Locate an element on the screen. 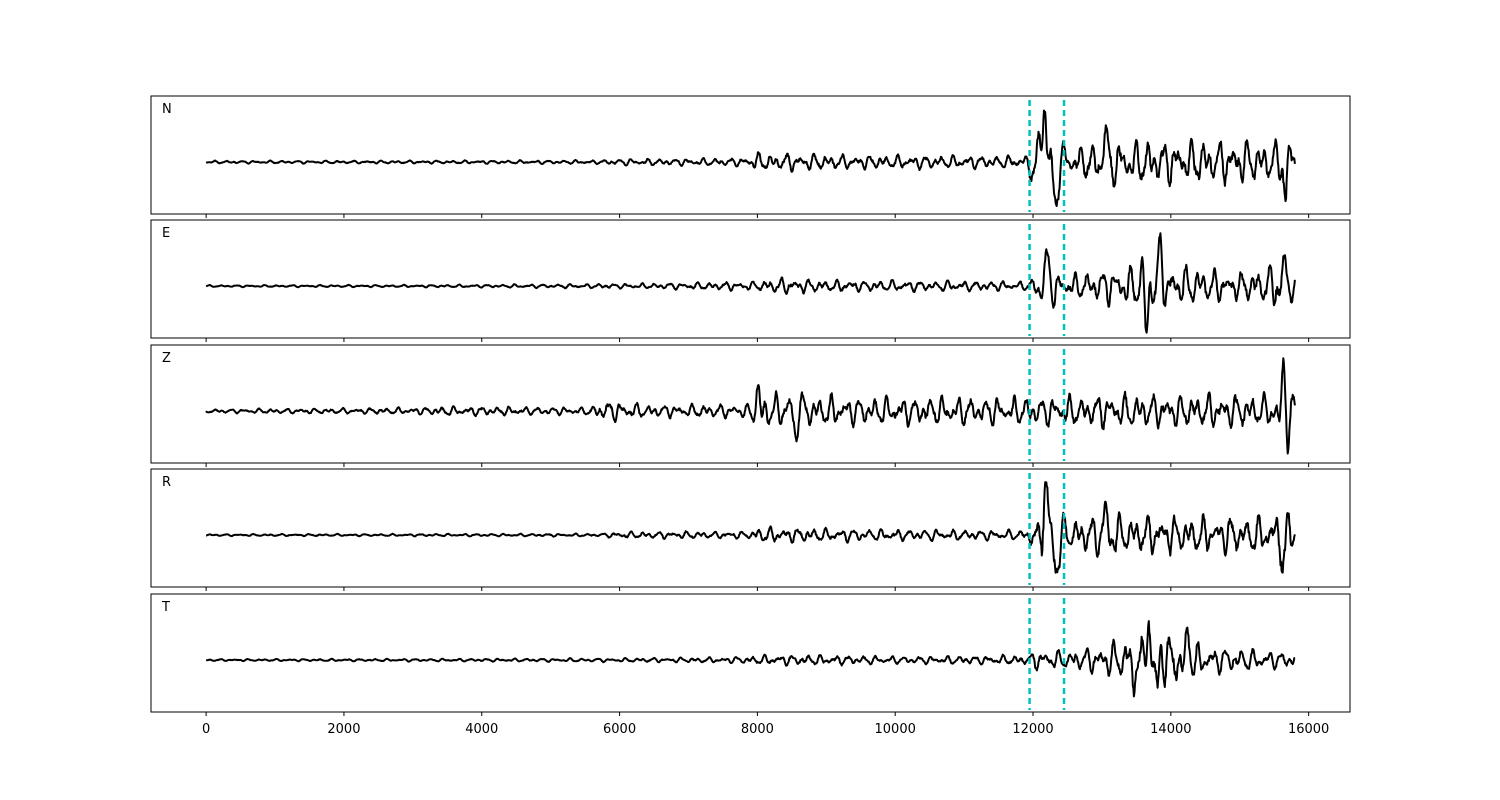  x-tick-label: 4000 is located at coordinates (481, 729).